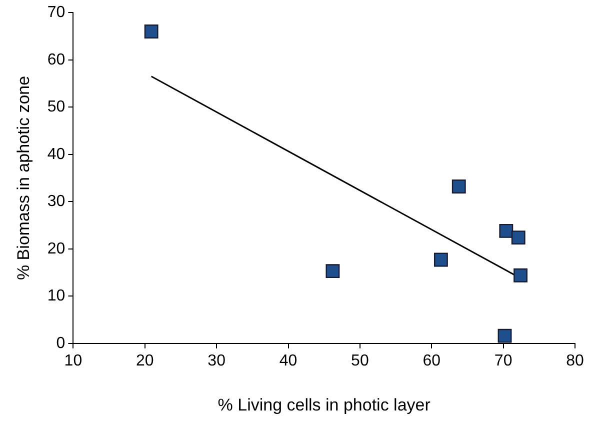 This screenshot has width=593, height=426. I want to click on y-tick-label: 30, so click(56, 201).